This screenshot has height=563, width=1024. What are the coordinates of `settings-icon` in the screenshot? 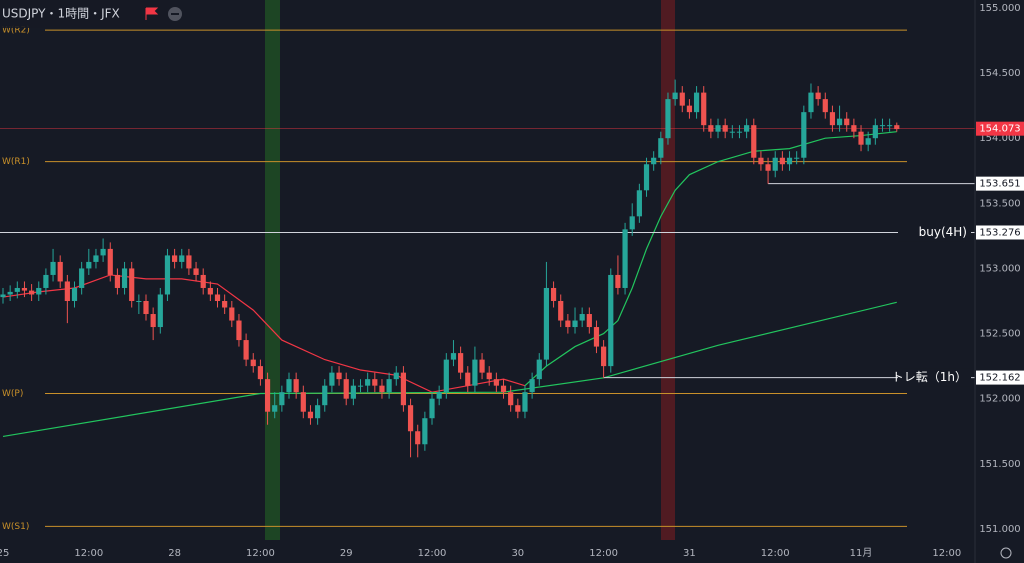 It's located at (1006, 553).